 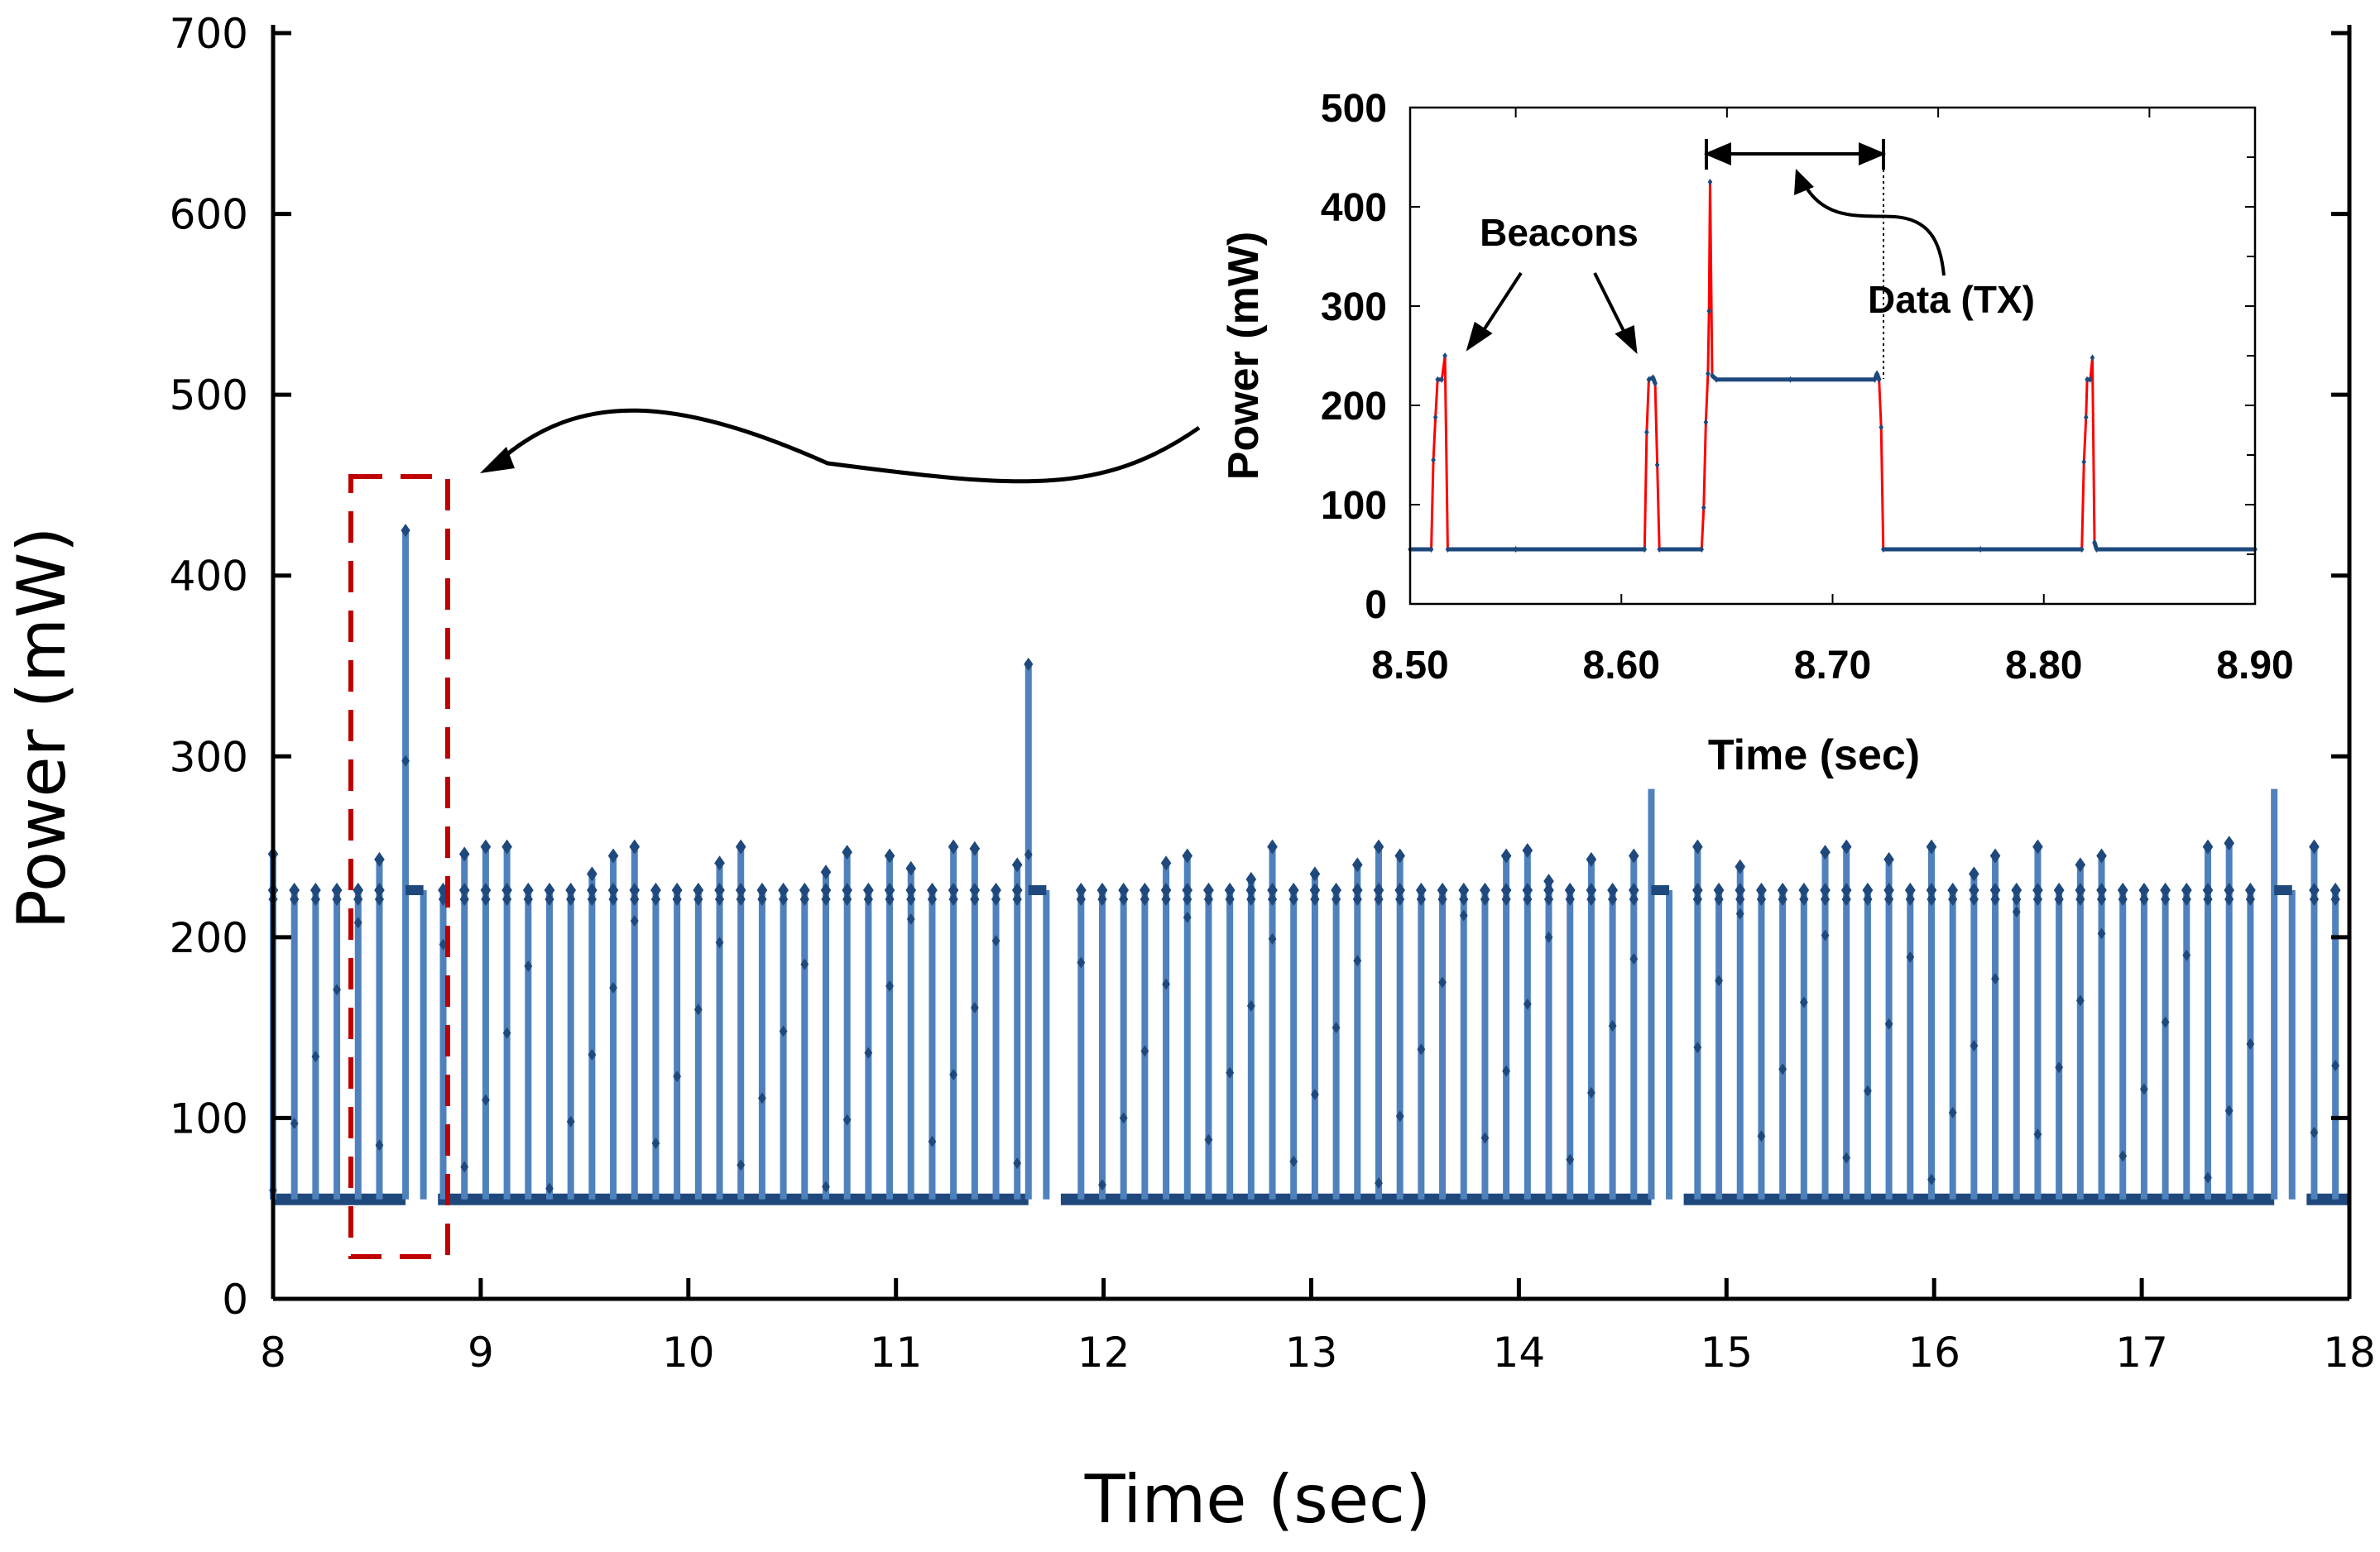 I want to click on inset-plot, so click(x=1833, y=366).